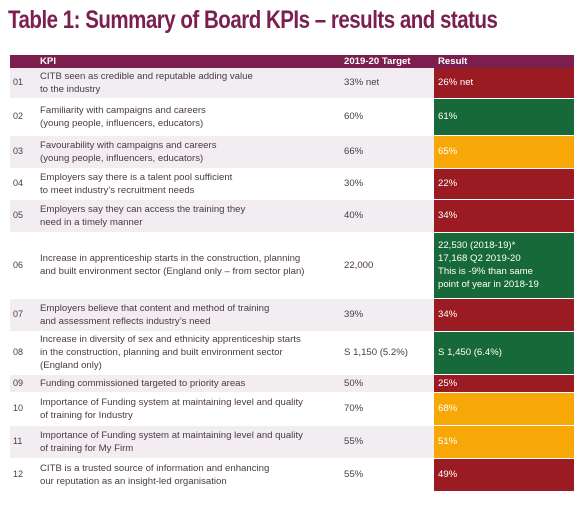 The height and width of the screenshot is (510, 577). Describe the element at coordinates (23, 474) in the screenshot. I see `kpi-number: 12` at that location.